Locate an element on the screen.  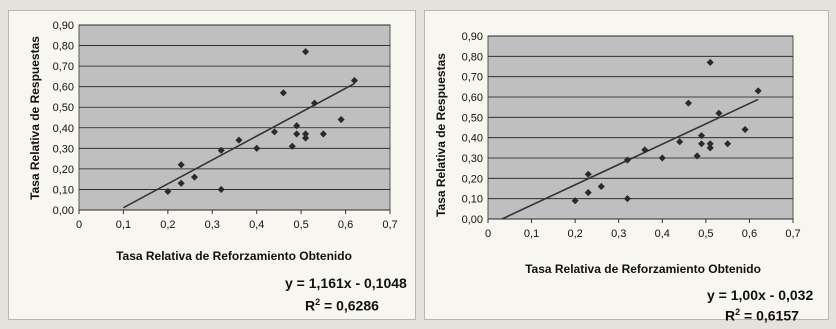
trendline-equation: y = 1,161x - 0,1048 is located at coordinates (346, 283).